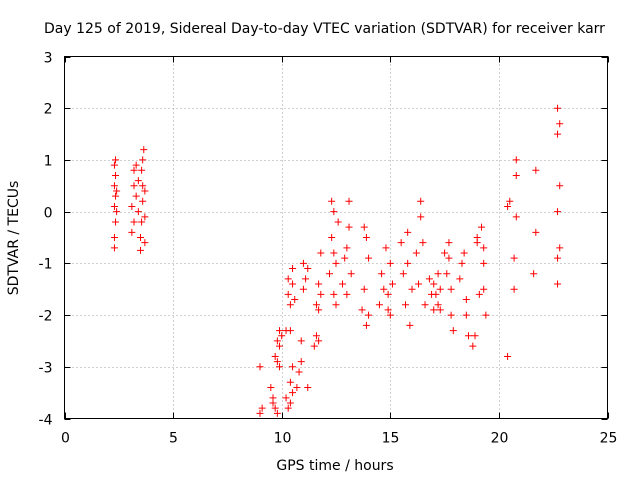 This screenshot has width=640, height=480. Describe the element at coordinates (334, 466) in the screenshot. I see `x-axis-label: GPS time / hours` at that location.